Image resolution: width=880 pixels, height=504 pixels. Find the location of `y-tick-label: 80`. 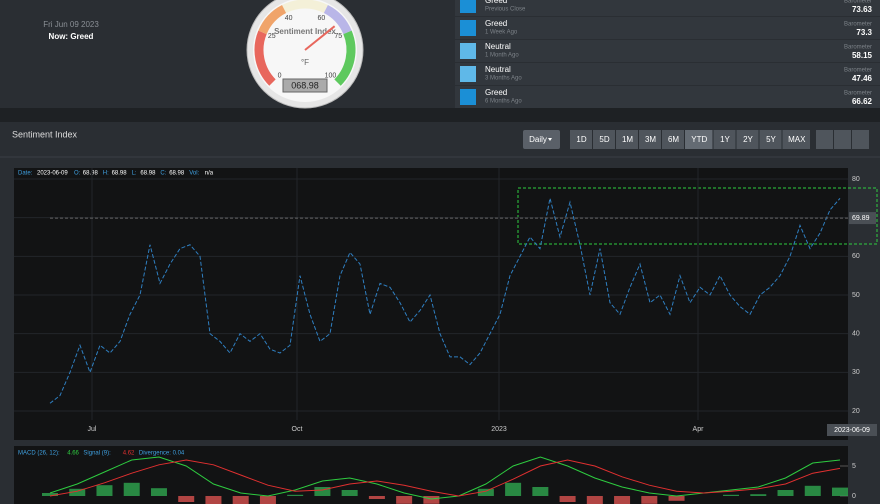

y-tick-label: 80 is located at coordinates (856, 179).